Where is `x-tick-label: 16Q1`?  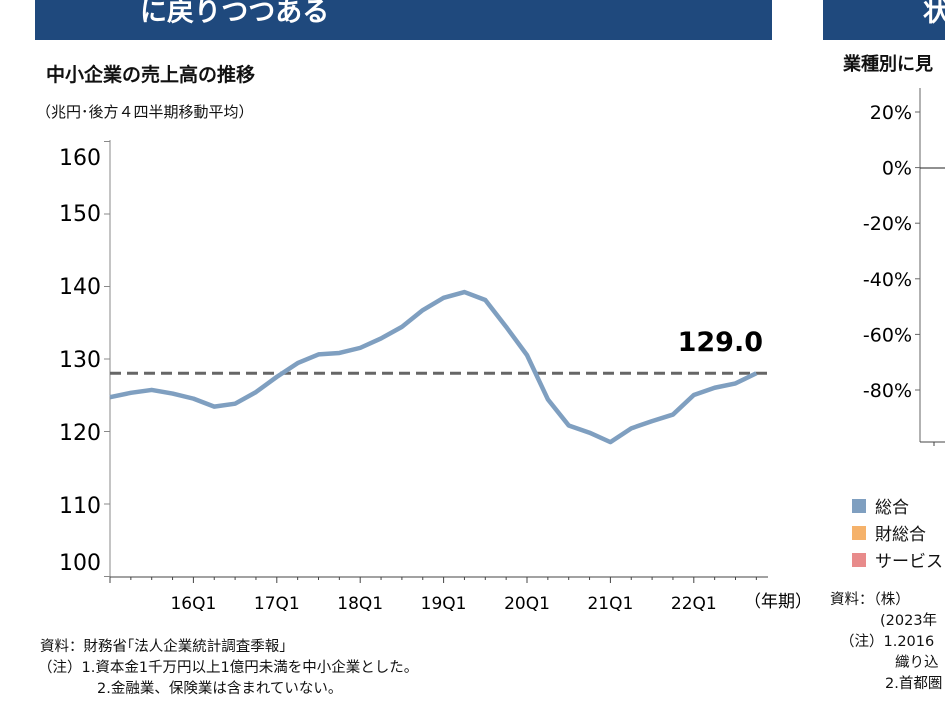 x-tick-label: 16Q1 is located at coordinates (193, 604).